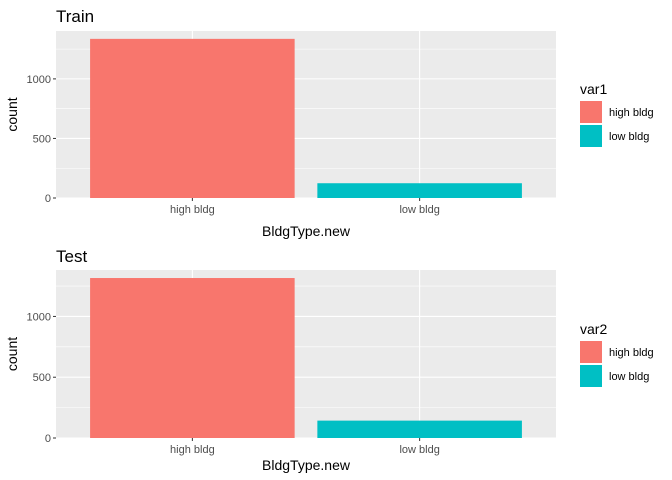  Describe the element at coordinates (593, 89) in the screenshot. I see `legend-title: var1` at that location.